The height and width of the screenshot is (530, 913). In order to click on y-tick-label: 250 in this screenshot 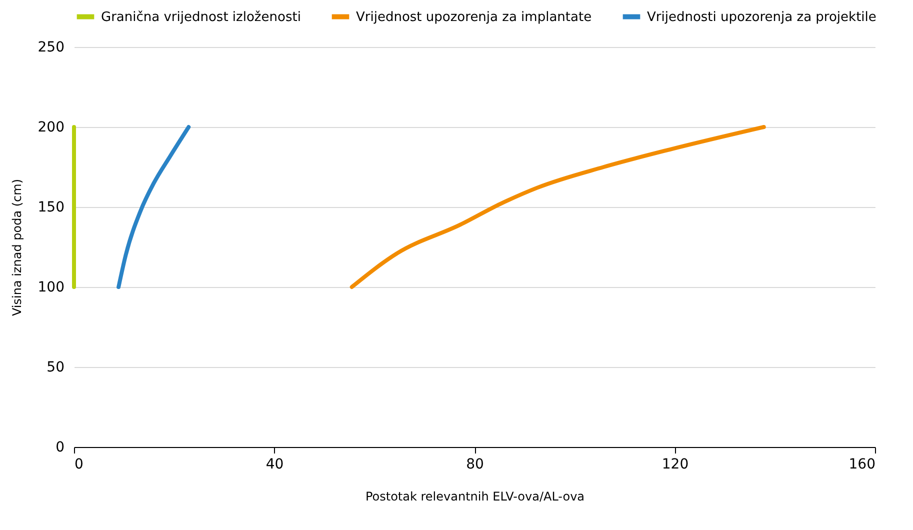, I will do `click(51, 48)`.